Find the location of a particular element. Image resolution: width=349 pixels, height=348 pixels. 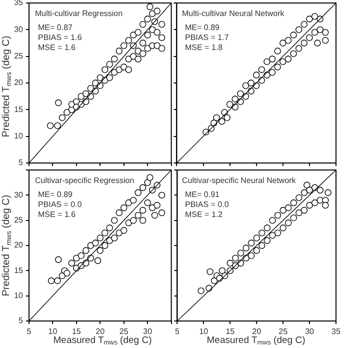

annotation: PBIAS = 1.6 is located at coordinates (60, 38).